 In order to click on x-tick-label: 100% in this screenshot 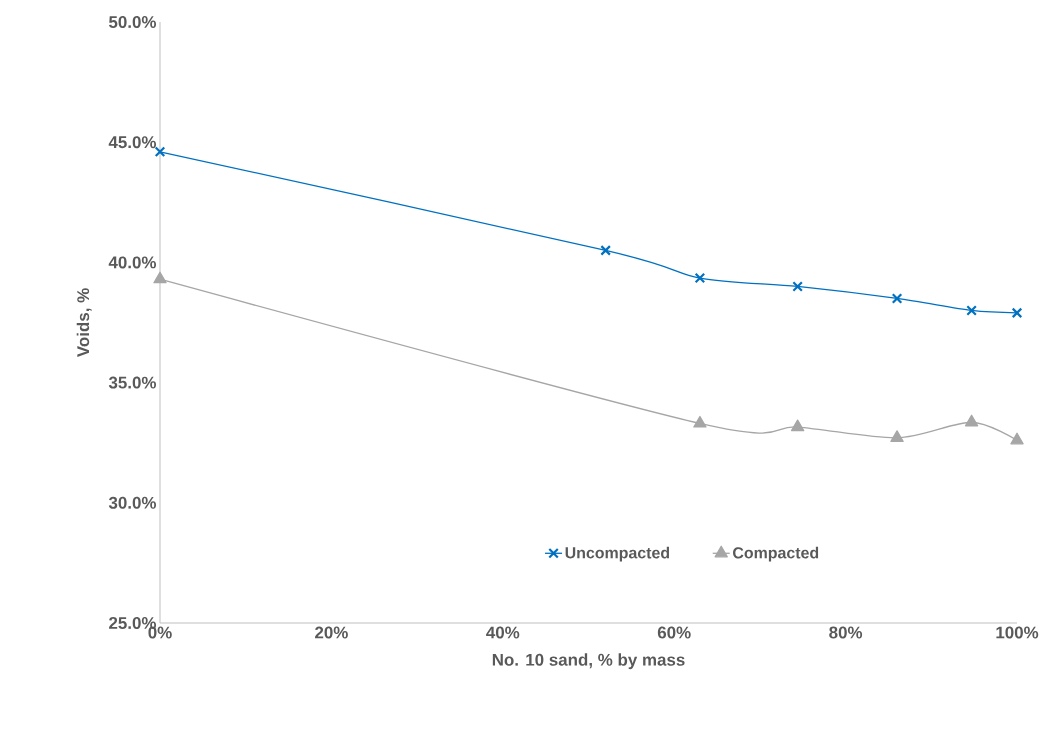, I will do `click(1017, 632)`.